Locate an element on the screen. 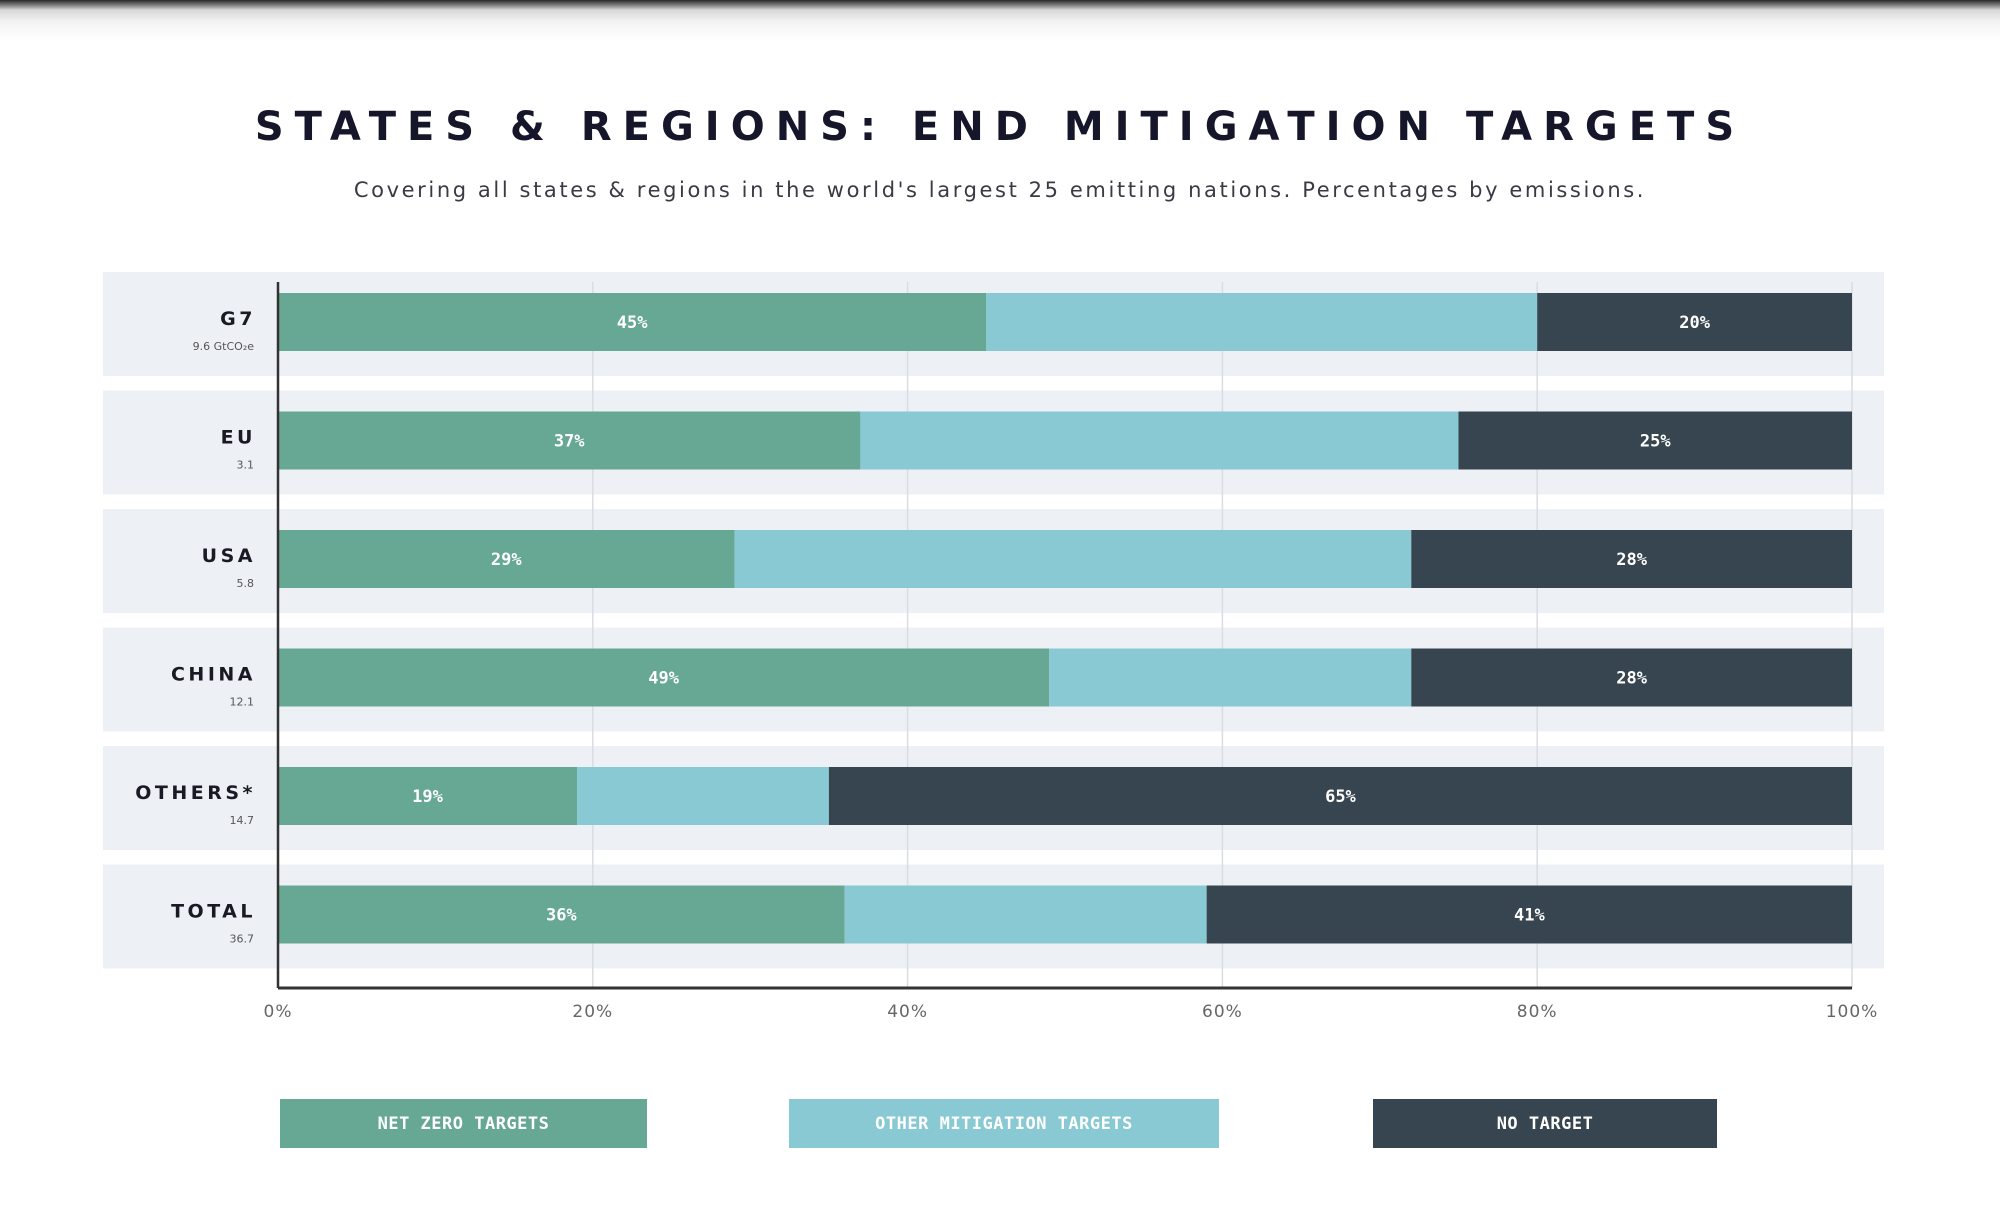  data-label: 45% is located at coordinates (632, 323).